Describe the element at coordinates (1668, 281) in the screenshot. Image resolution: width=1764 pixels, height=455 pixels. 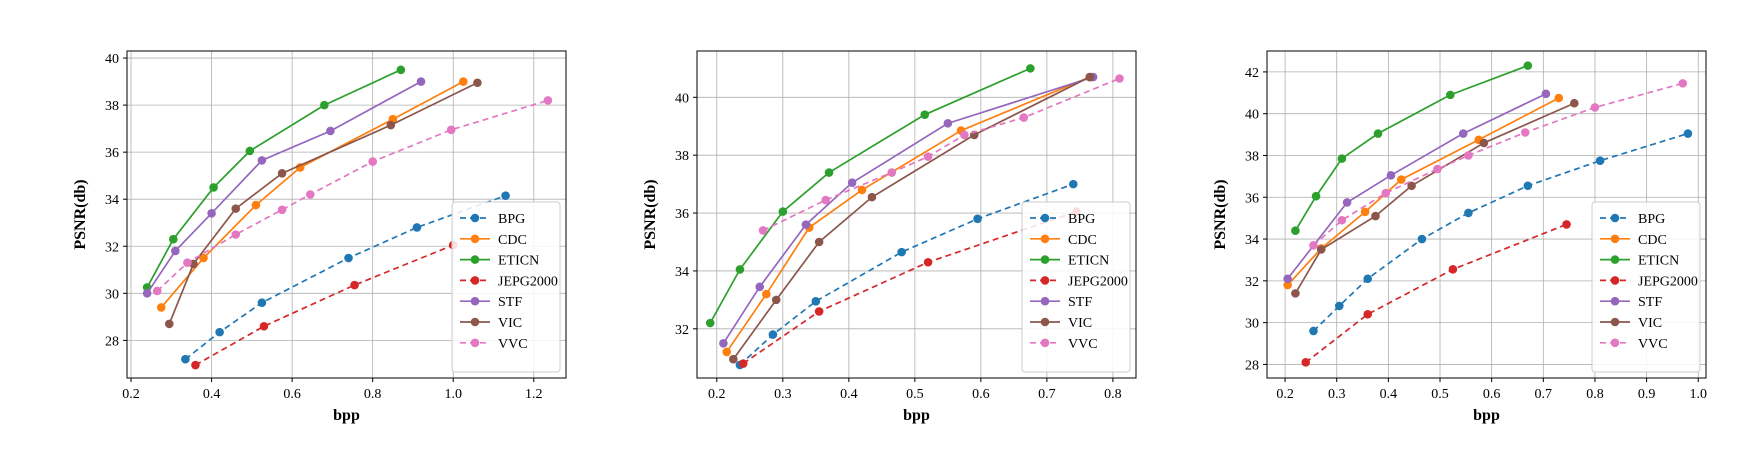
I see `legend-label: JEPG2000` at that location.